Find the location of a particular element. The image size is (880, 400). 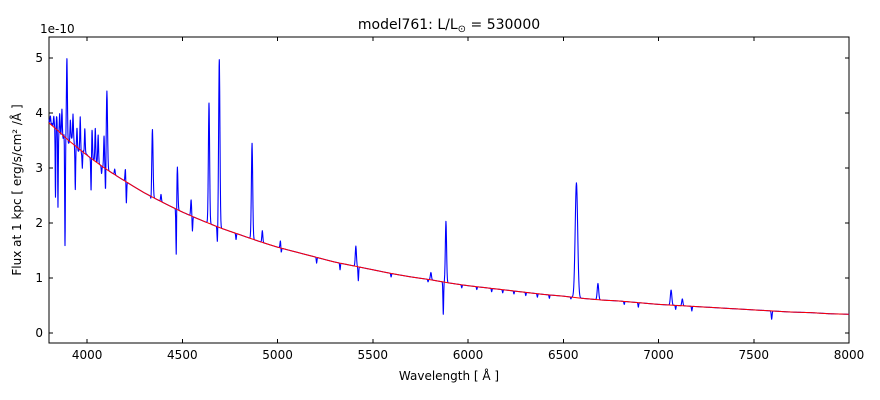

x-tick-label: 6500 is located at coordinates (563, 355).